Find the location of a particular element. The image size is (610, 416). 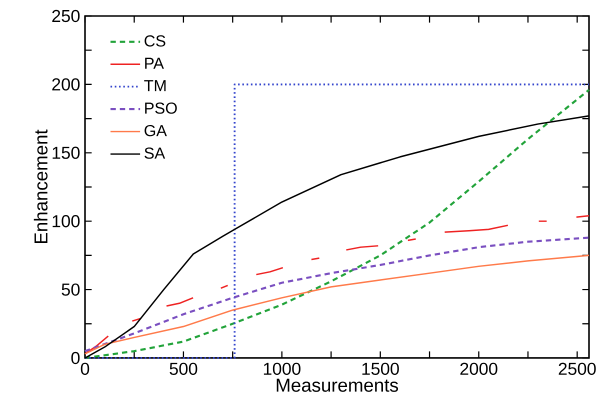

x-axis-title: Measurements is located at coordinates (337, 385).